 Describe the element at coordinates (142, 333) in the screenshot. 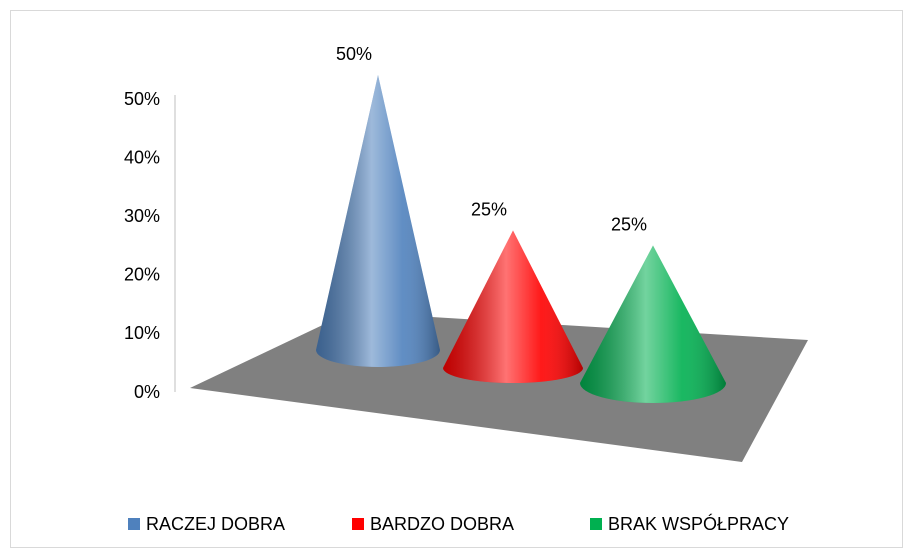

I see `y-tick-label: 10%` at that location.